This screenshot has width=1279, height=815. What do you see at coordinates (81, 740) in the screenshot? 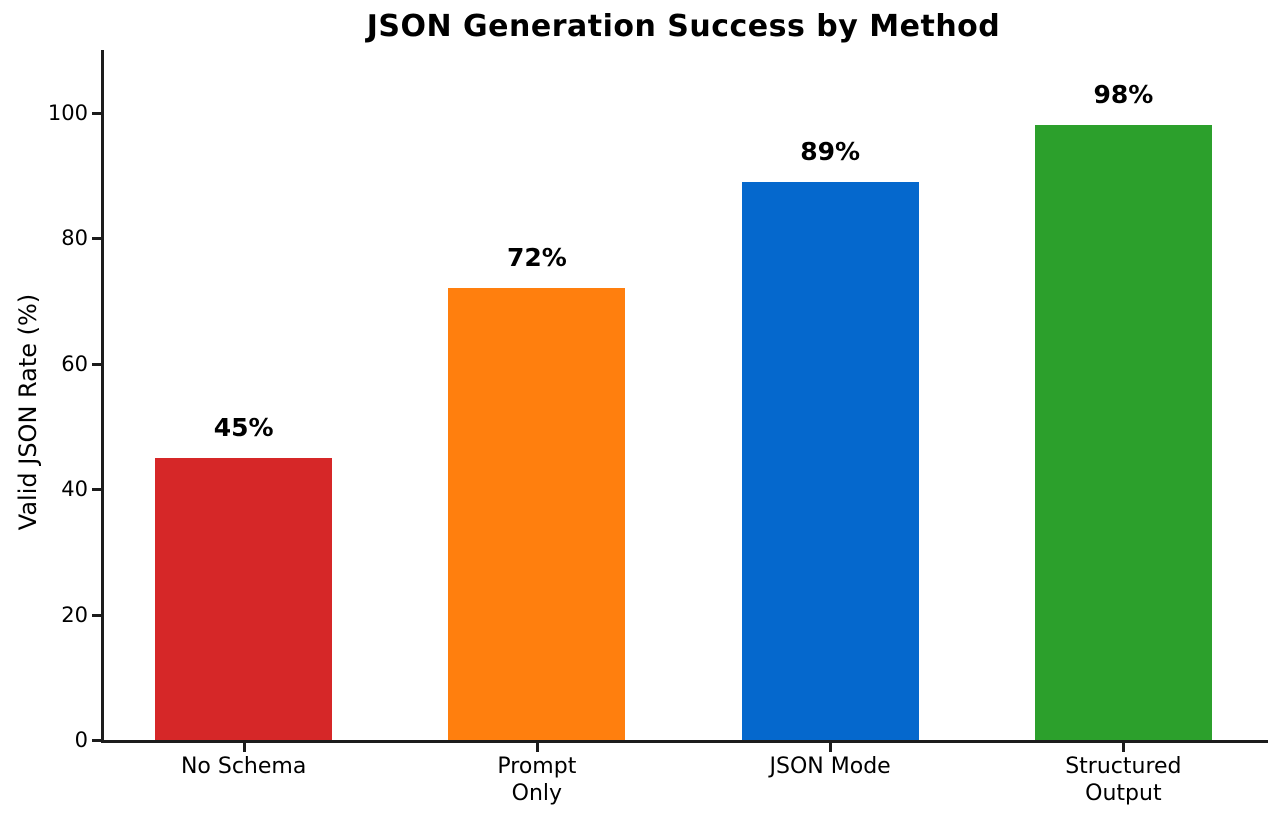
I see `y-tick-label: 0` at bounding box center [81, 740].